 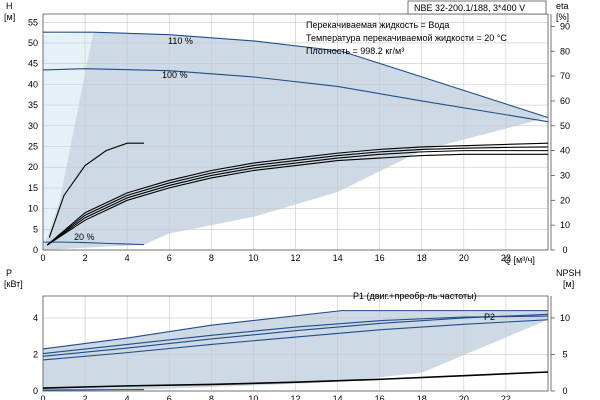 I want to click on legend-p1: P1 (двиг.+преобр-ль частоты), so click(x=415, y=296).